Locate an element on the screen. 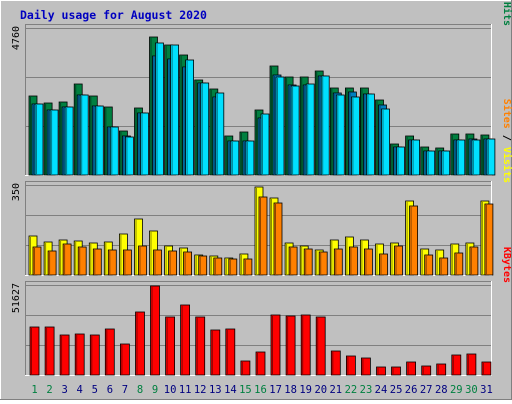 This screenshot has height=404, width=512. x-tick-day-19: 19 is located at coordinates (305, 390).